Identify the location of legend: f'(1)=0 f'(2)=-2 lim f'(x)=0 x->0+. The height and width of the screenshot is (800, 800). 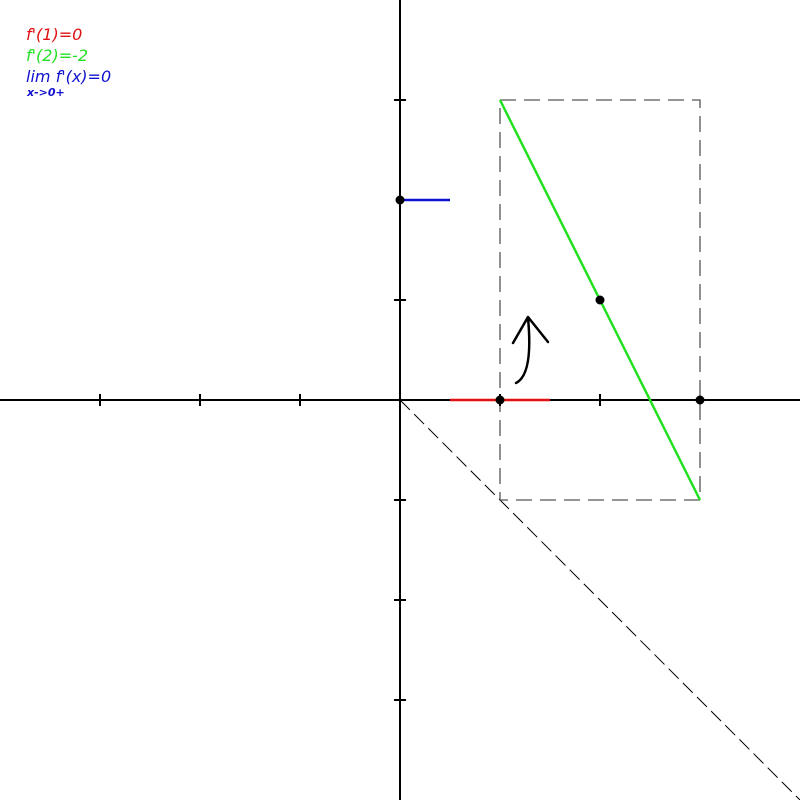
(68, 61).